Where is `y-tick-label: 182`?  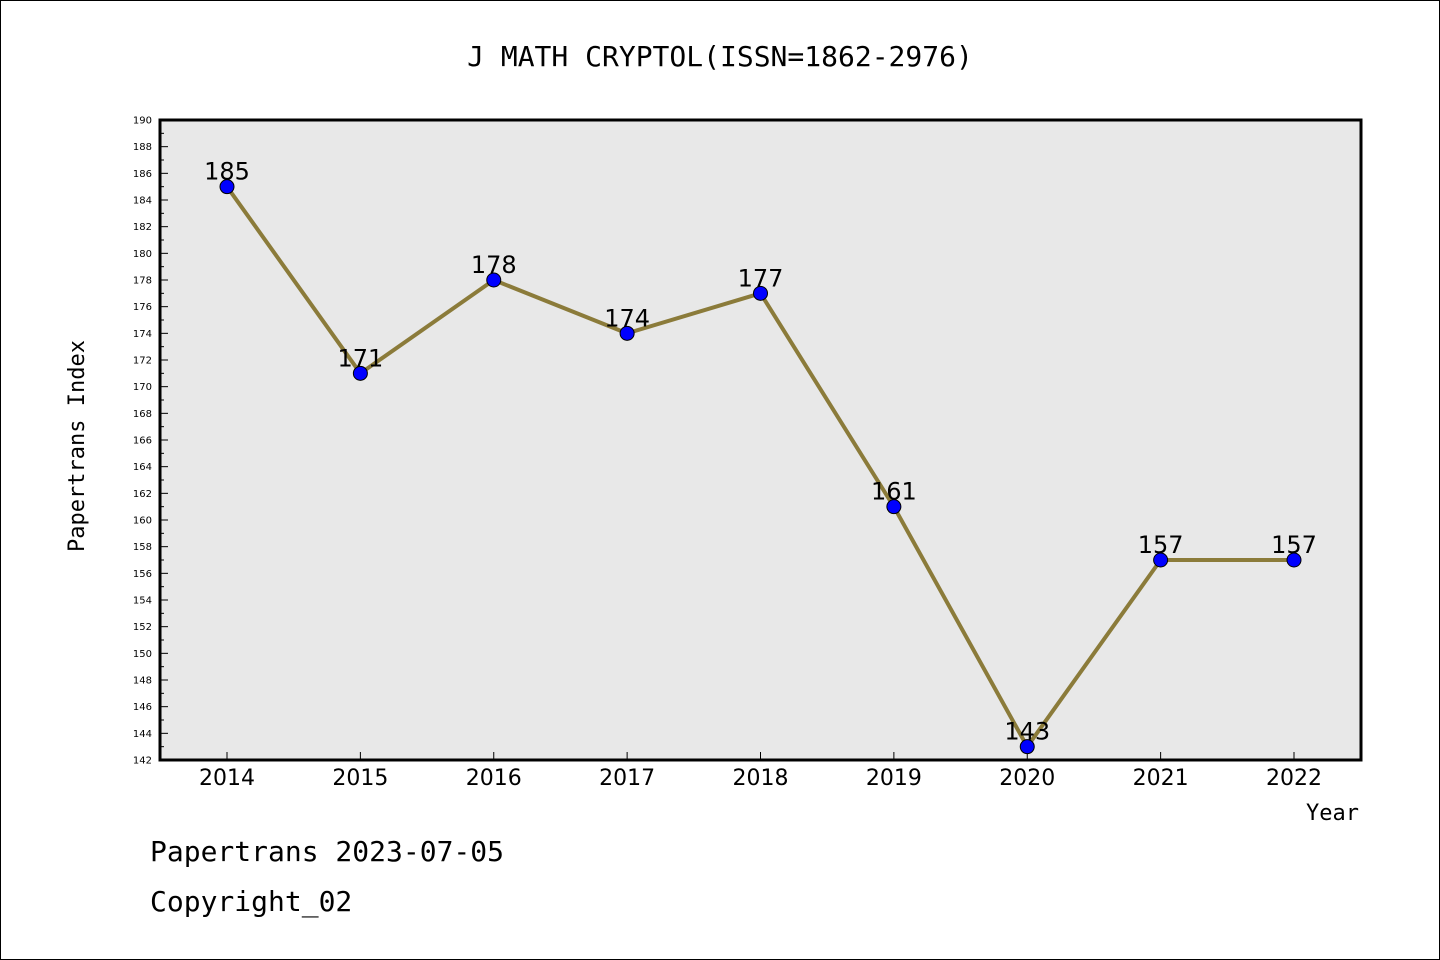
y-tick-label: 182 is located at coordinates (142, 227).